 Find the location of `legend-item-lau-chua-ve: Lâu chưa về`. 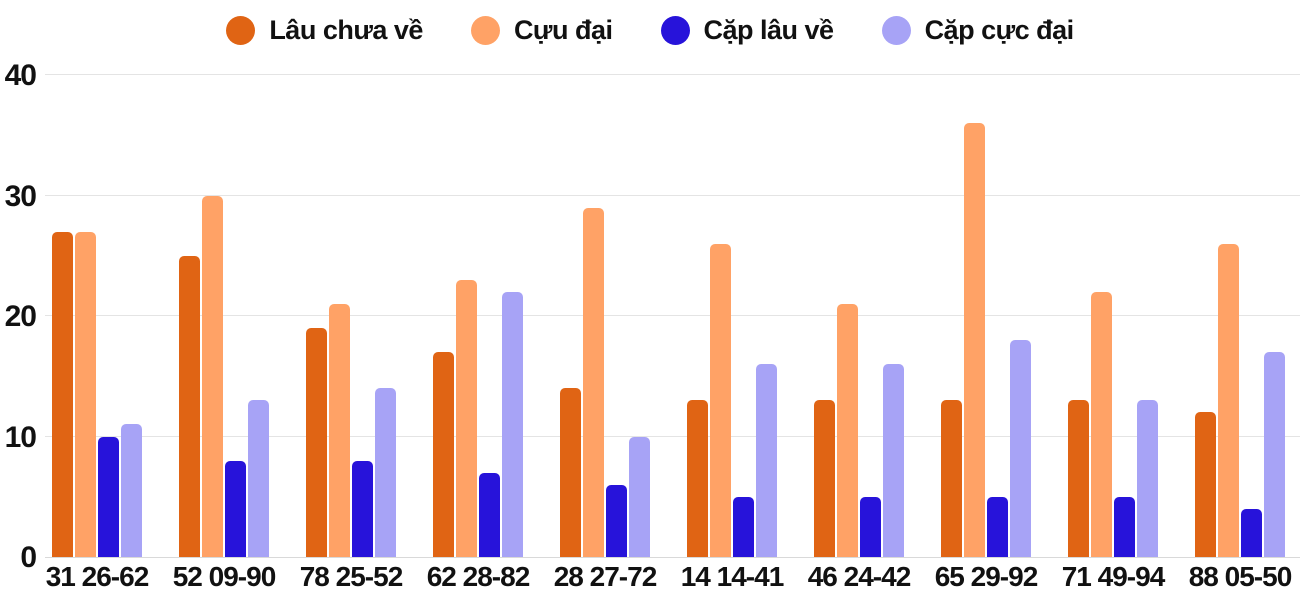

legend-item-lau-chua-ve: Lâu chưa về is located at coordinates (324, 30).